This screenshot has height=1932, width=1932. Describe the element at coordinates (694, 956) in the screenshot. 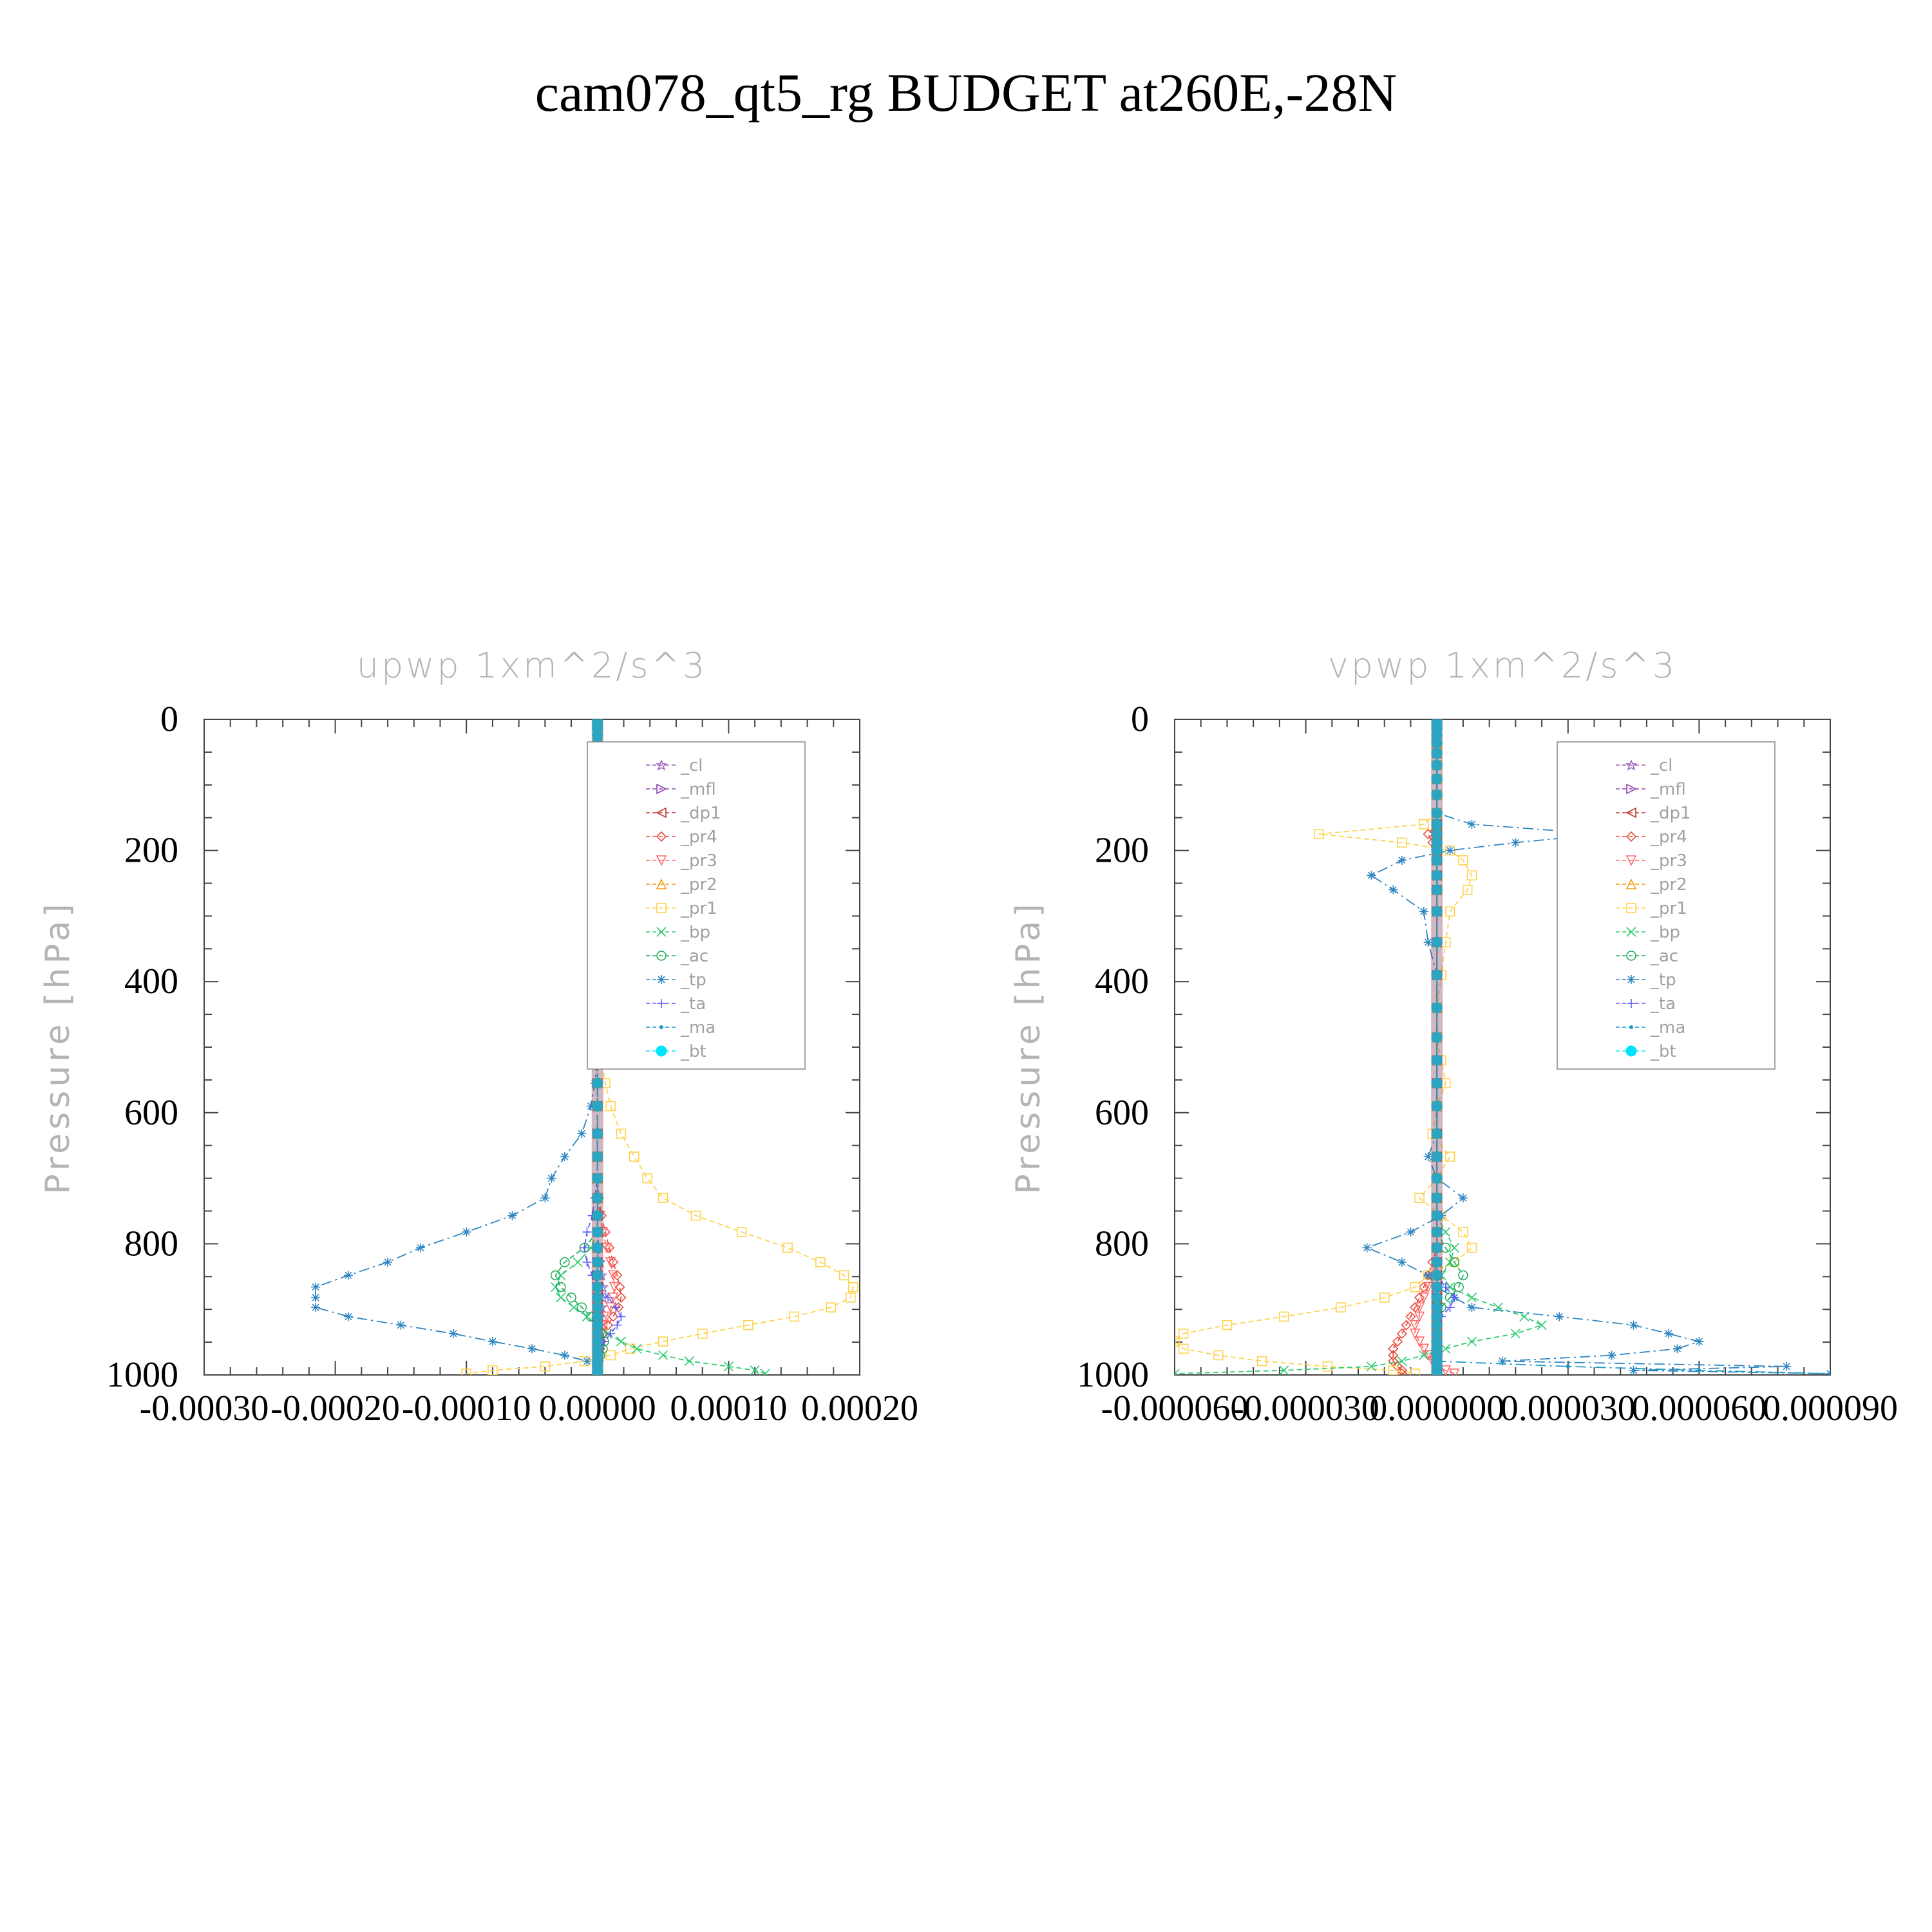

I see `legend-label: _ac` at that location.